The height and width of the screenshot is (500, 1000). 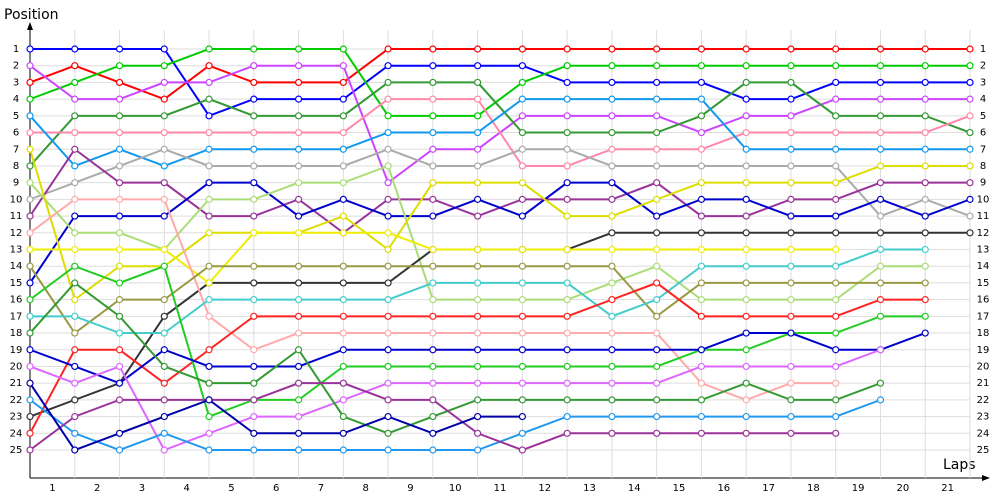 I want to click on y-tick-label: 13, so click(x=16, y=250).